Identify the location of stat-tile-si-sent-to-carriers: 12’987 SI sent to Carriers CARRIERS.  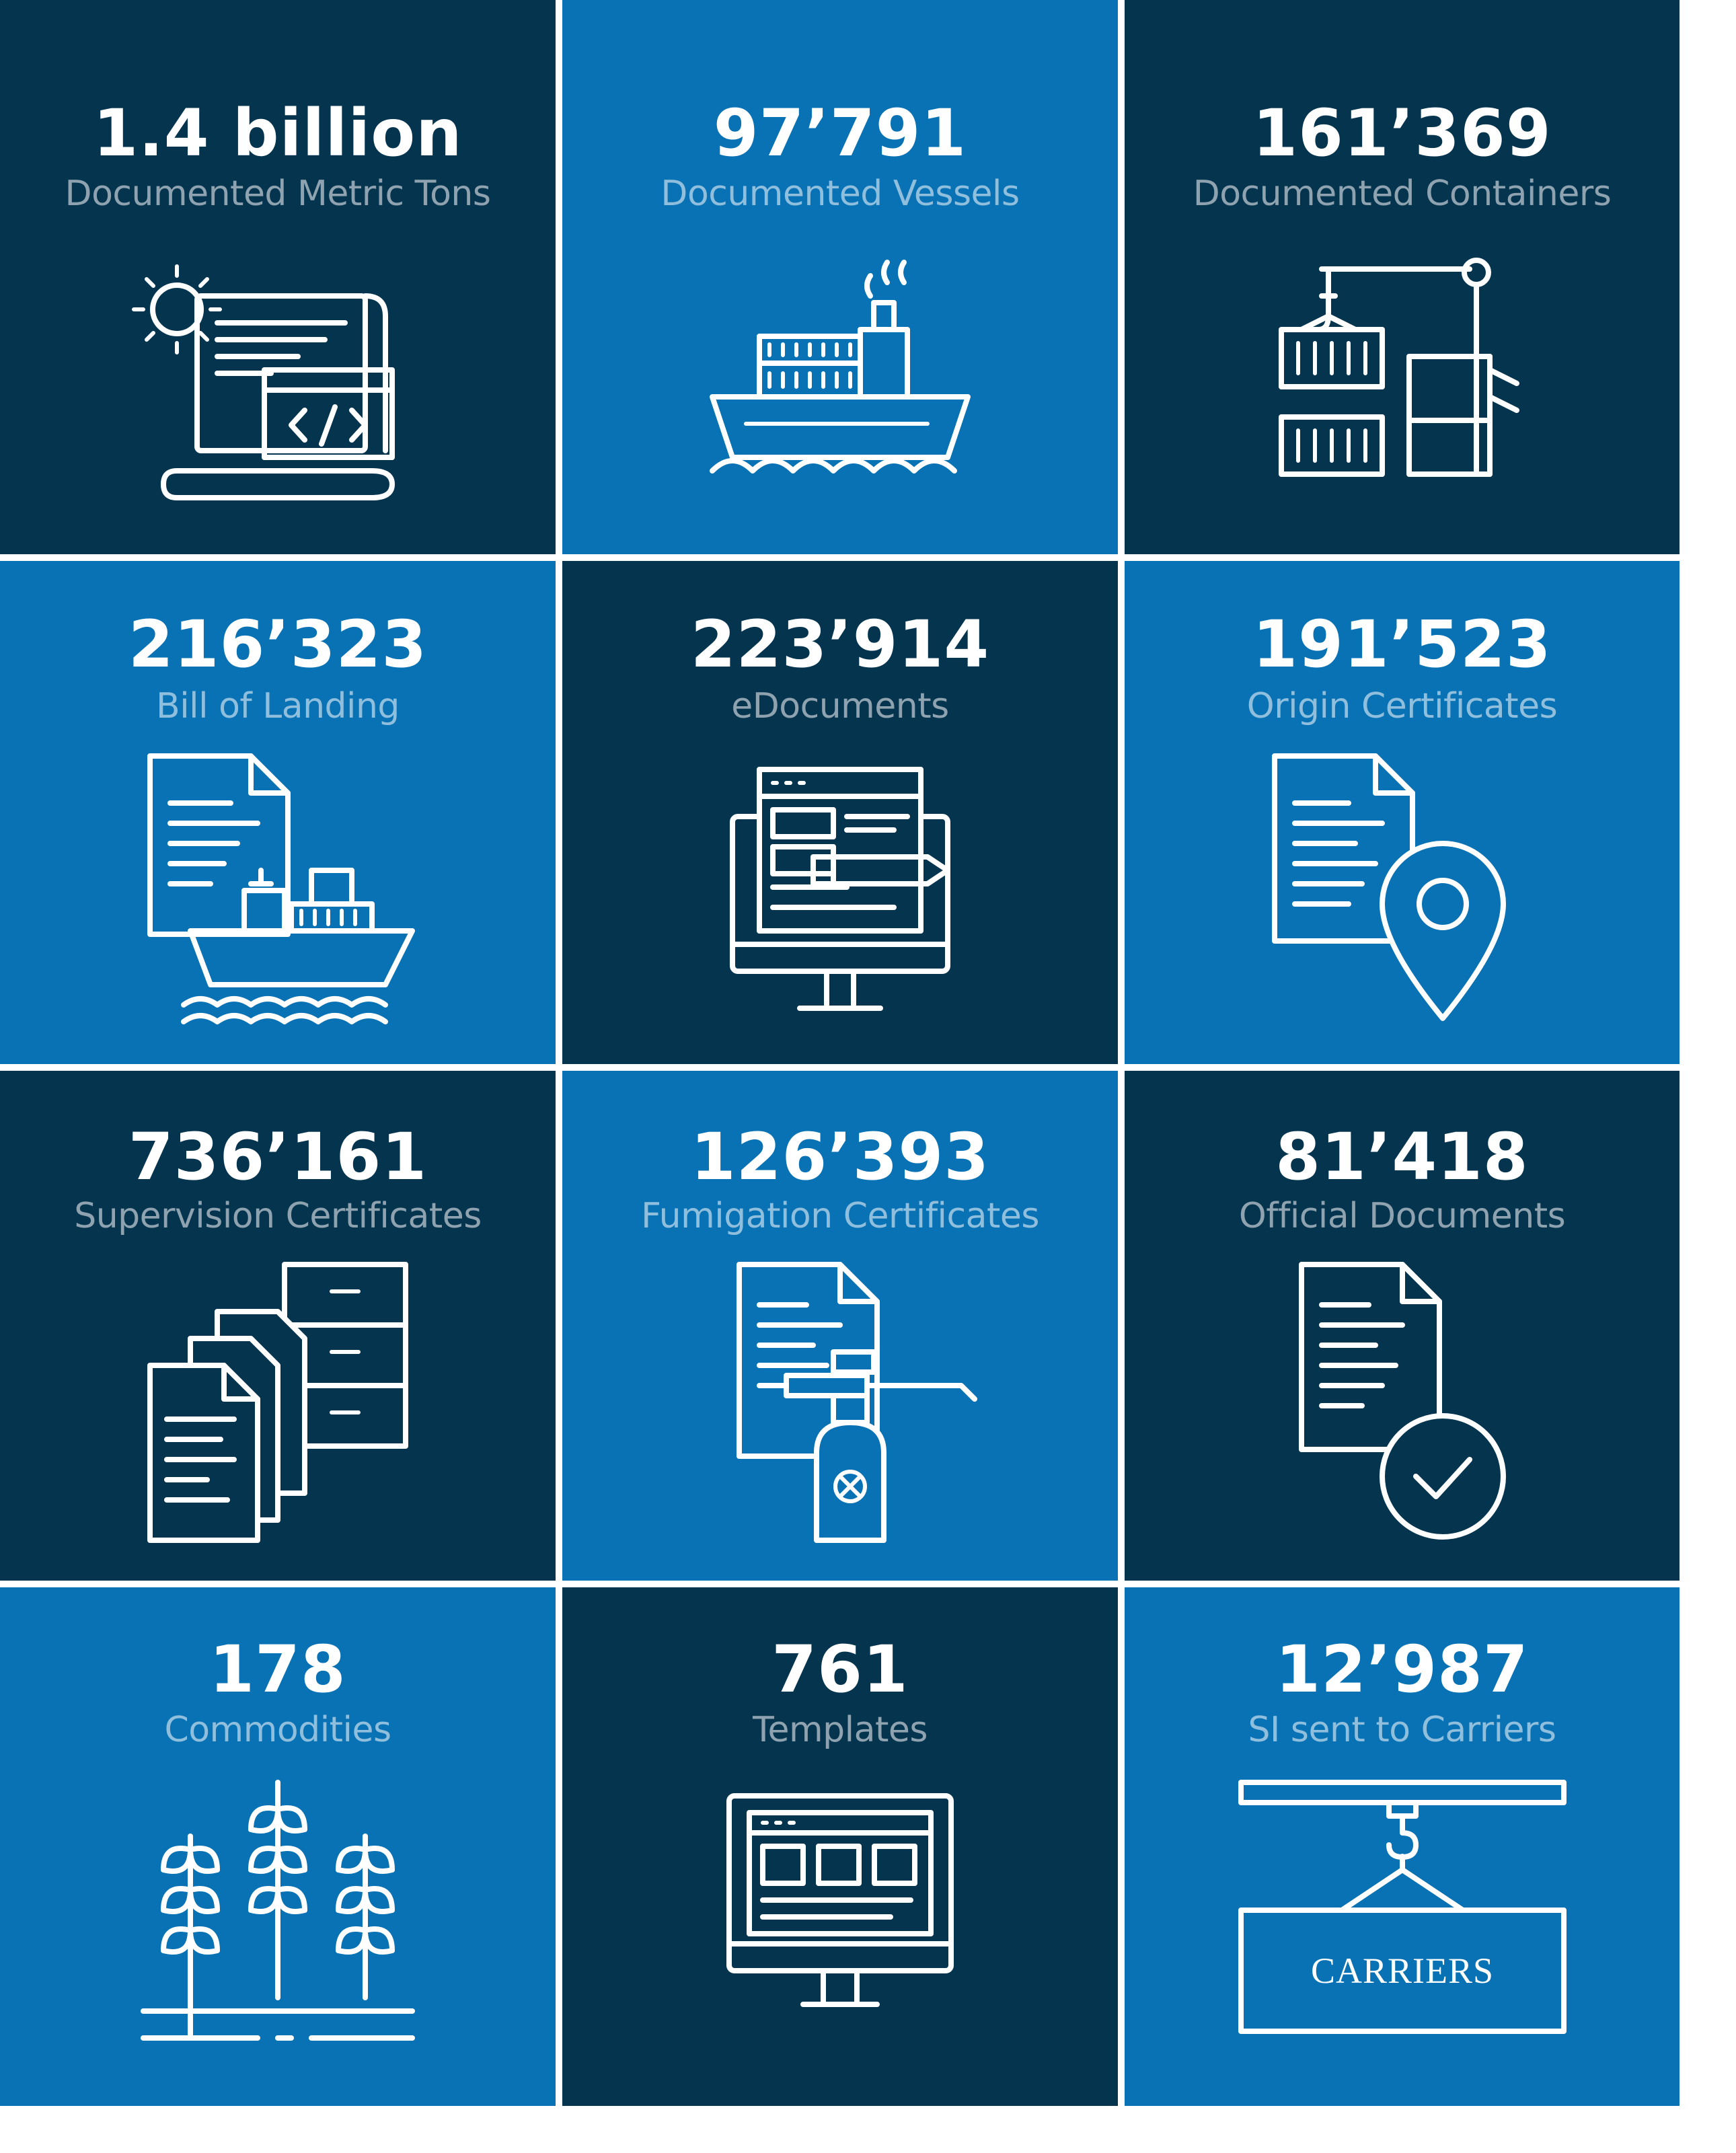
(1402, 1846).